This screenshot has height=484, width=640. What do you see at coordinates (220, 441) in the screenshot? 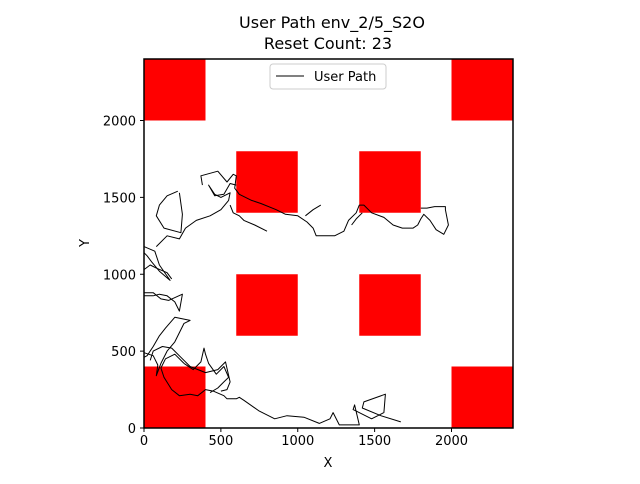
I see `x-tick-label-500: 500` at bounding box center [220, 441].